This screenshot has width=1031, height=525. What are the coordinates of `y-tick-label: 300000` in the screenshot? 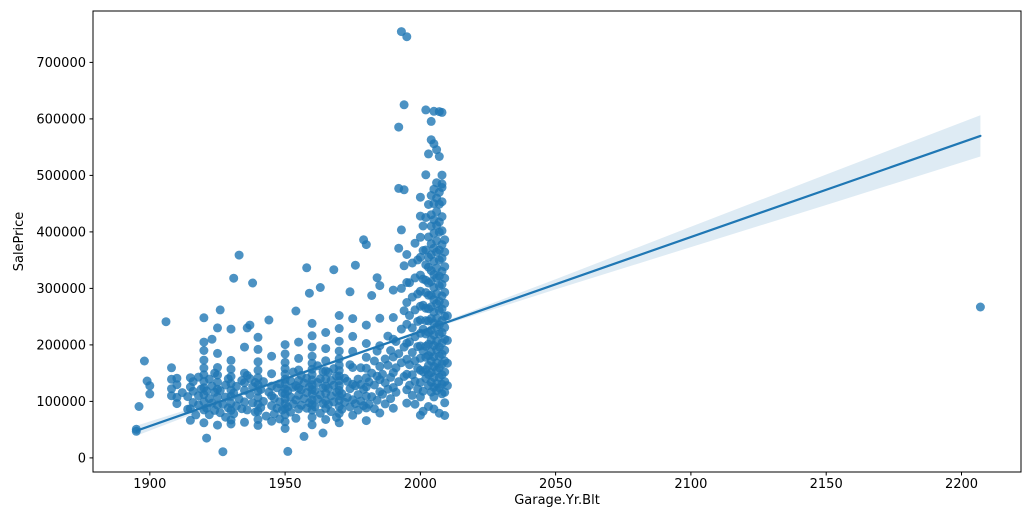 It's located at (61, 289).